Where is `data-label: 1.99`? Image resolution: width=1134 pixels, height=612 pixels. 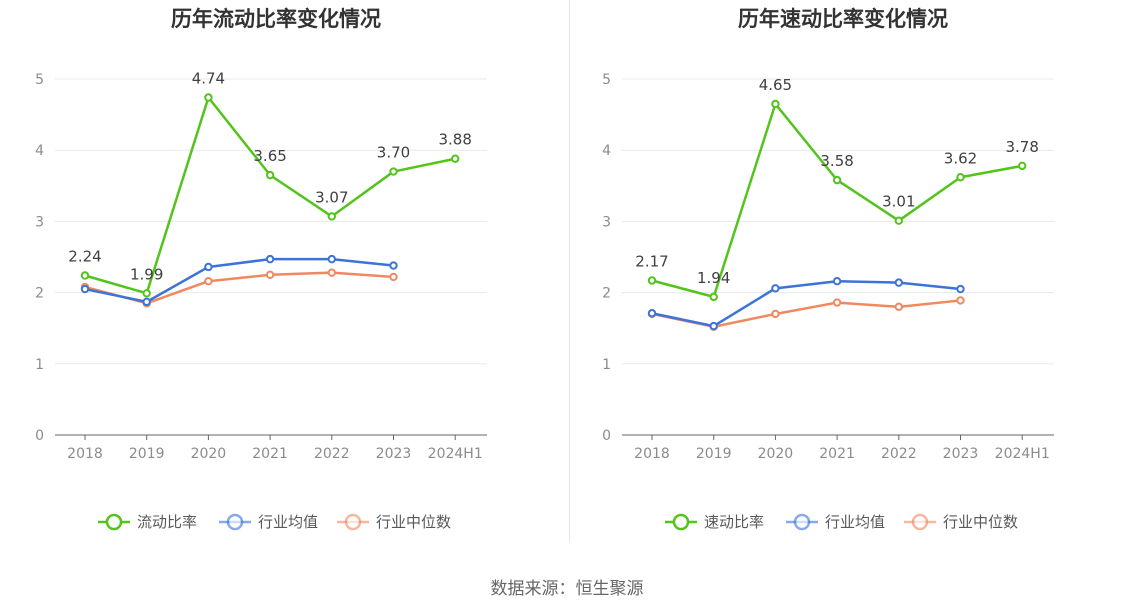 data-label: 1.99 is located at coordinates (146, 274).